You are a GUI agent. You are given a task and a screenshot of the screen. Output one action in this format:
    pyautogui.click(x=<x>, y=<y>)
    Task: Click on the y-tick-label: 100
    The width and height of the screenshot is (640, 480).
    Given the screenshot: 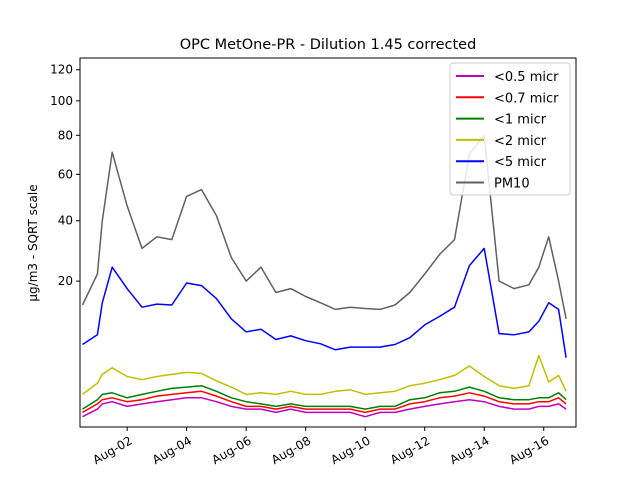 What is the action you would take?
    pyautogui.click(x=61, y=101)
    